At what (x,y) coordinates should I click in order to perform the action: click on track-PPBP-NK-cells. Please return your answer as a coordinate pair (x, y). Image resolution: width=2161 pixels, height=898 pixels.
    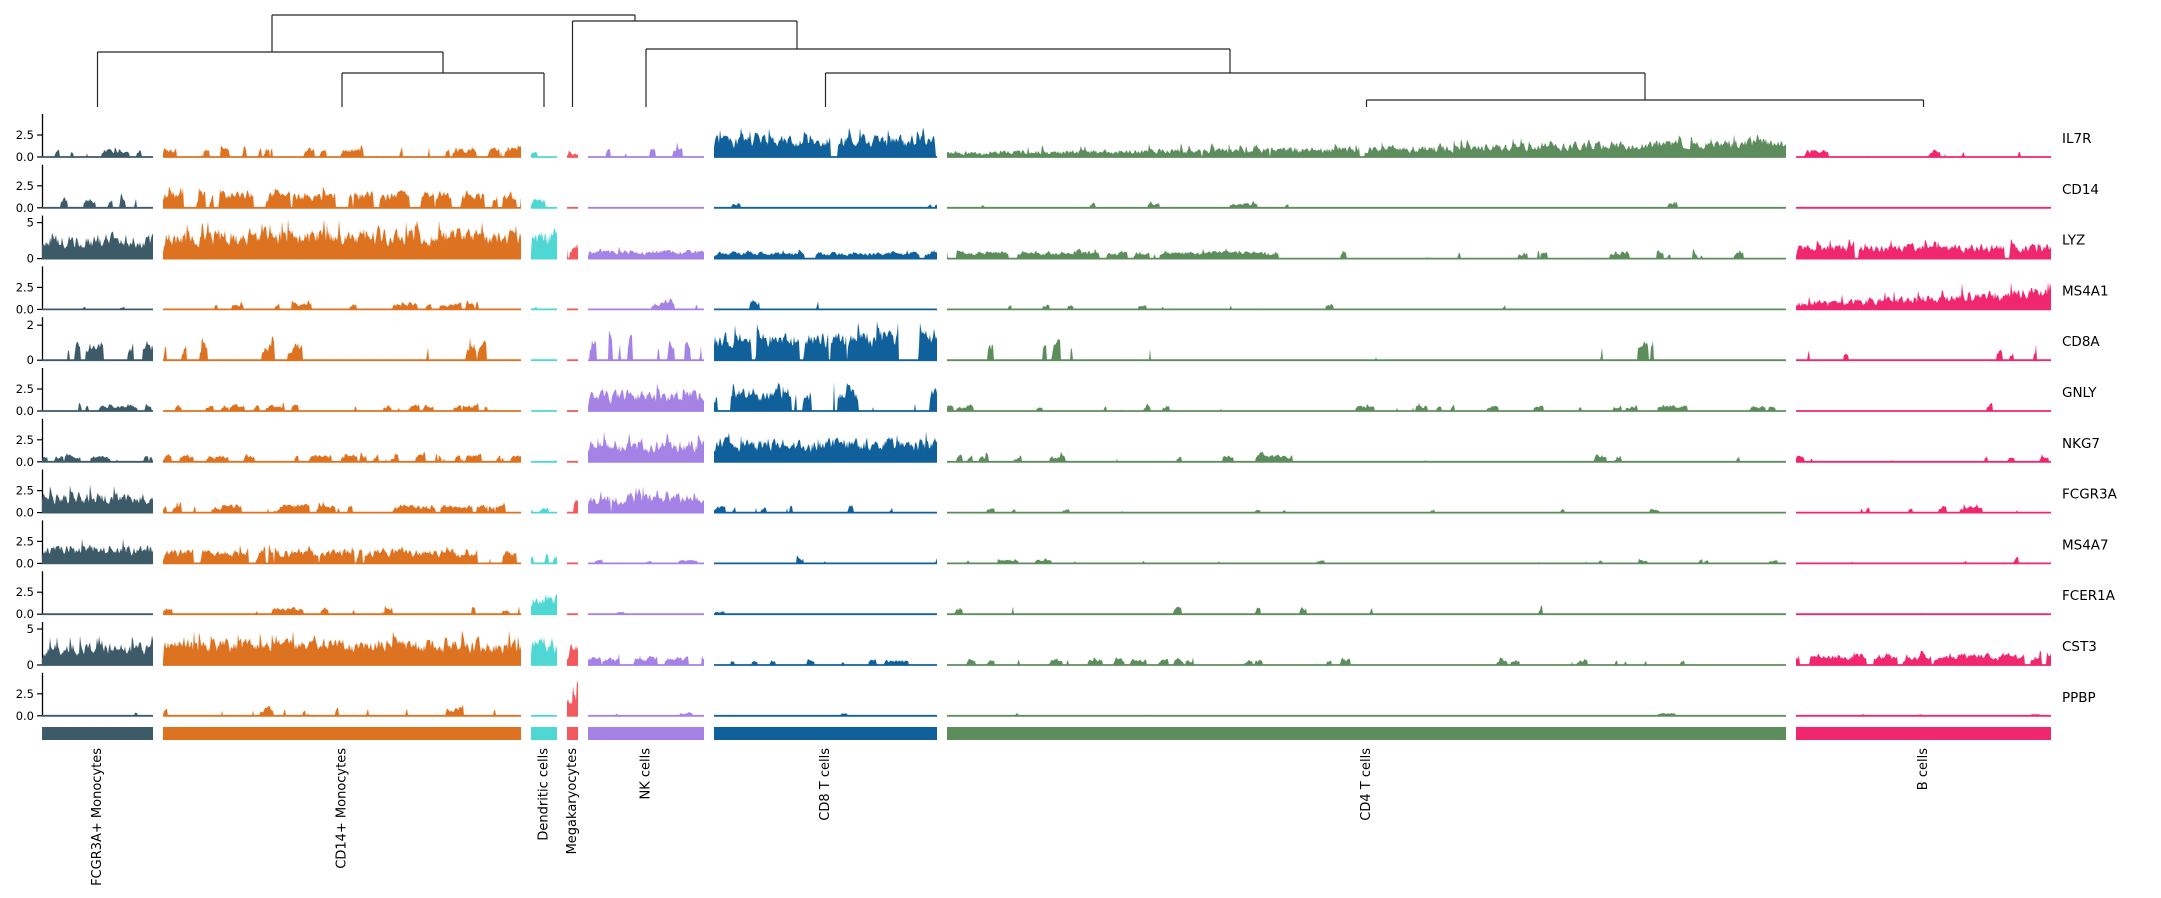
    Looking at the image, I should click on (646, 713).